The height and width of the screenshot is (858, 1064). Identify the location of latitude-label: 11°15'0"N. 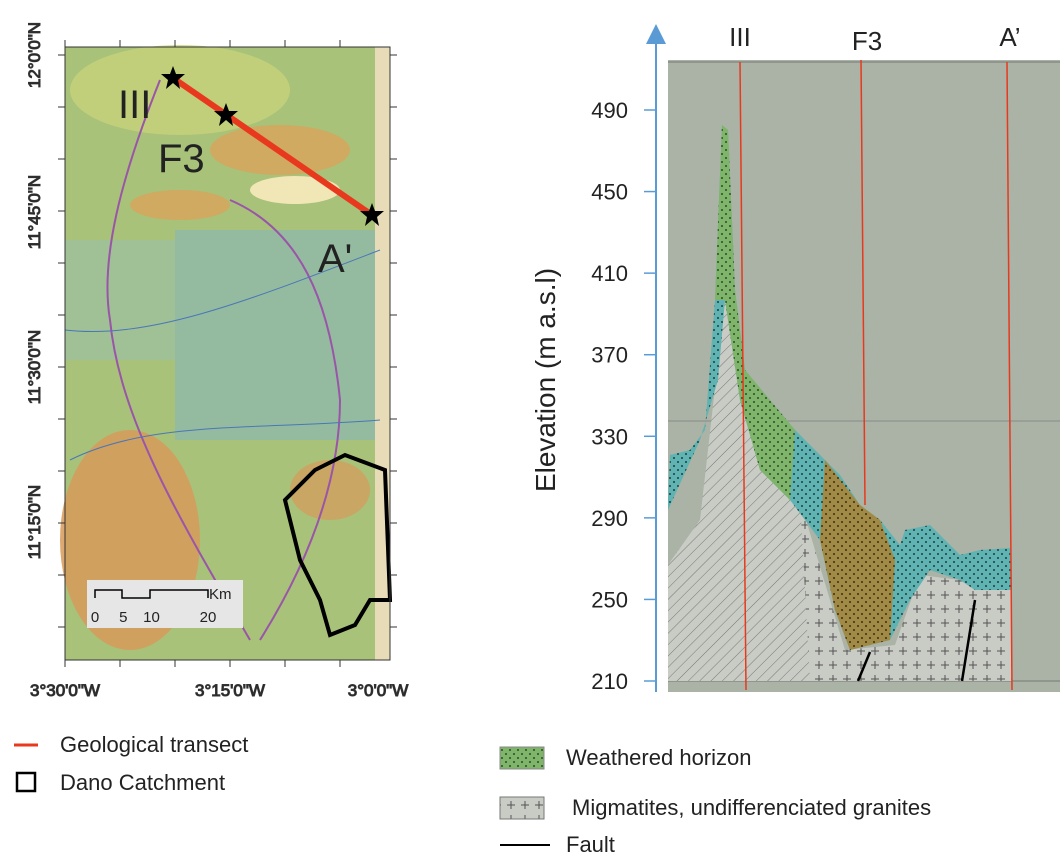
(34, 522).